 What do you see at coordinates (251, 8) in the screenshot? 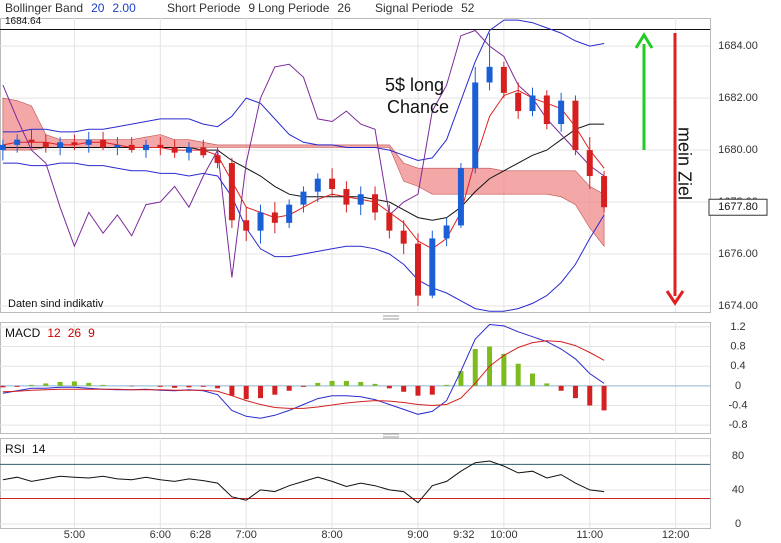
I see `indicator-param: 9` at bounding box center [251, 8].